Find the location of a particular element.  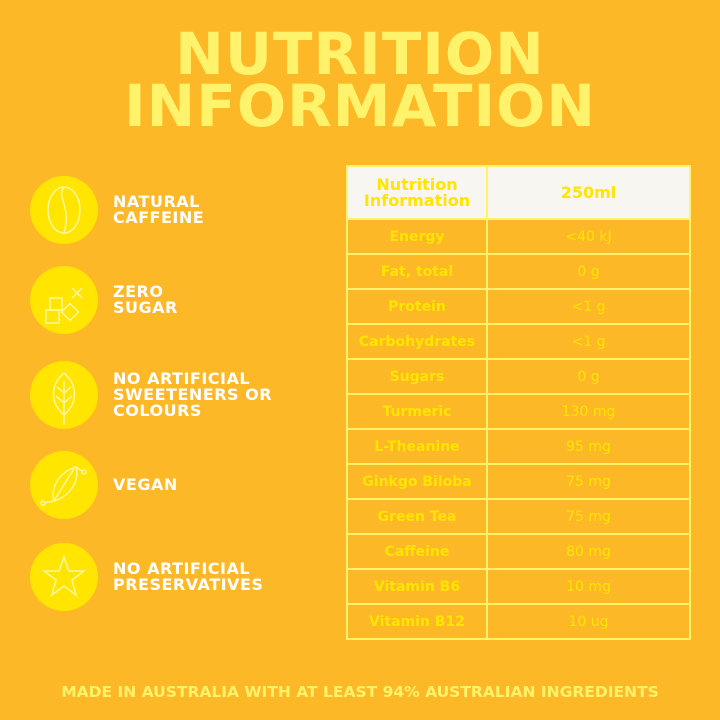

table-row: Sugars 0 g is located at coordinates (518, 376).